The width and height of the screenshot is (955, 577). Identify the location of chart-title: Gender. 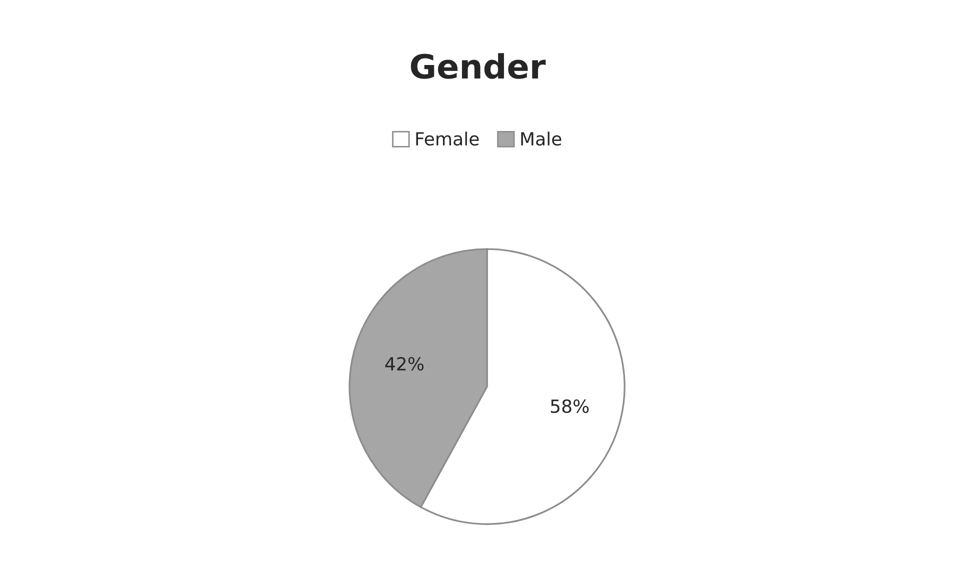
(478, 66).